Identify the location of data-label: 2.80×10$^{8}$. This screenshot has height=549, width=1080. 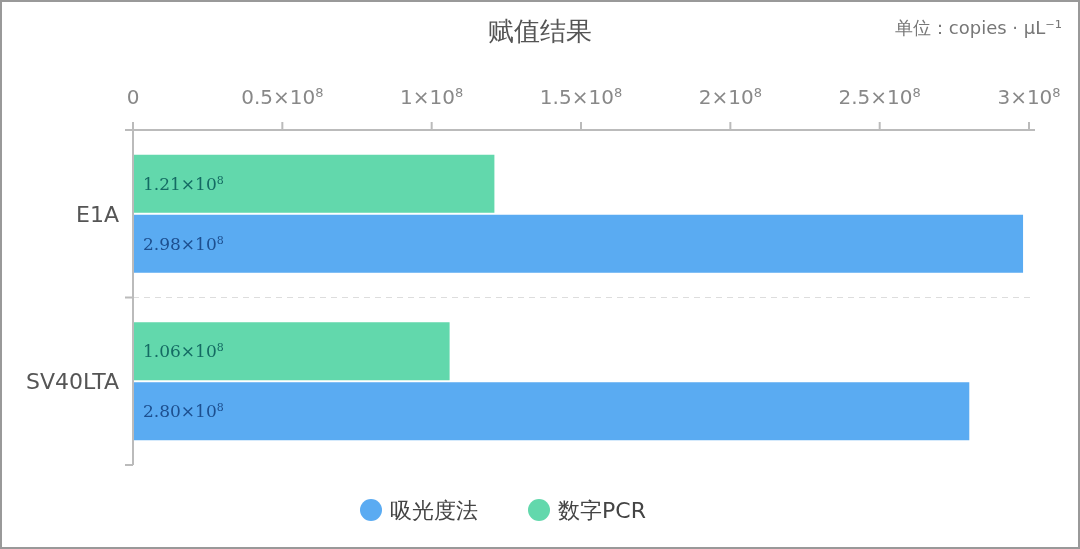
(183, 411).